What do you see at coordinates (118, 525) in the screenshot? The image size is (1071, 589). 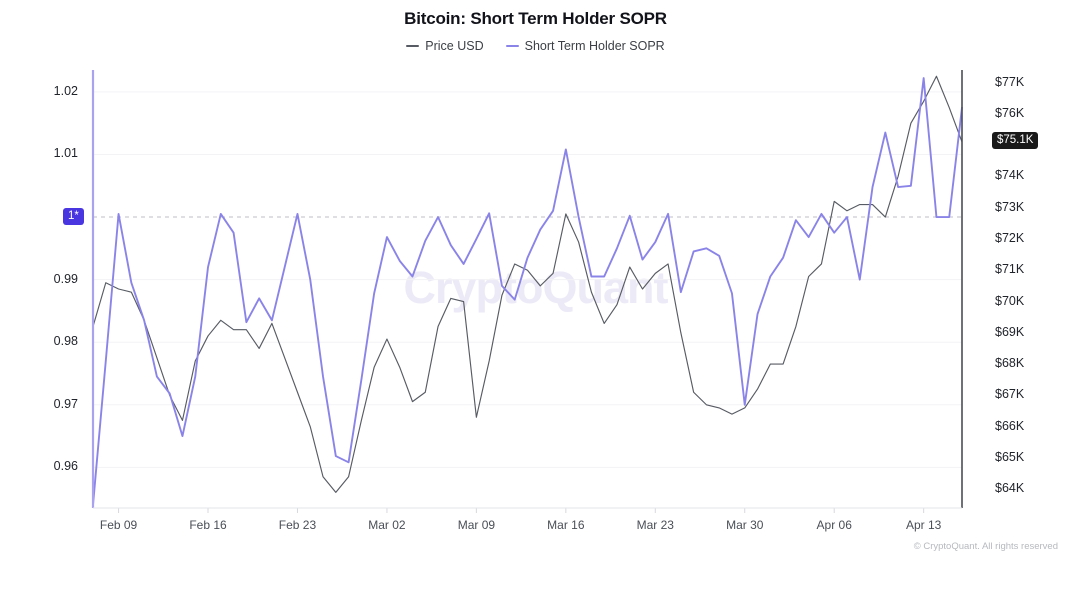 I see `x-axis-tick-label: Feb 09` at bounding box center [118, 525].